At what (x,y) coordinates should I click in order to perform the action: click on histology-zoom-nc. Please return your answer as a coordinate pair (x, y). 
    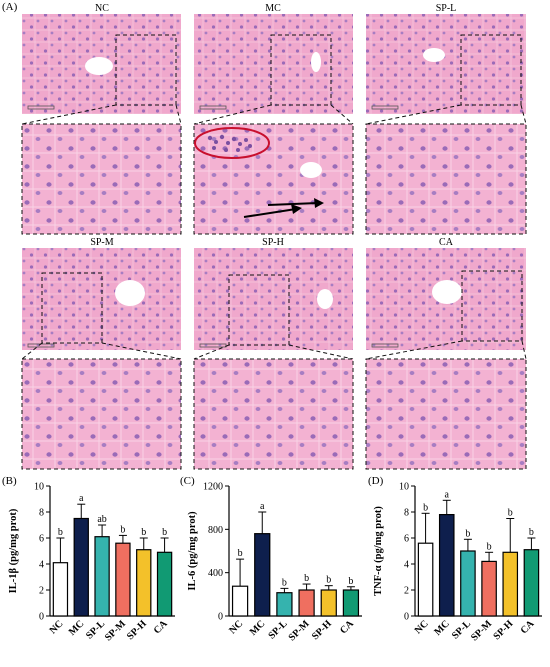
    Looking at the image, I should click on (101, 179).